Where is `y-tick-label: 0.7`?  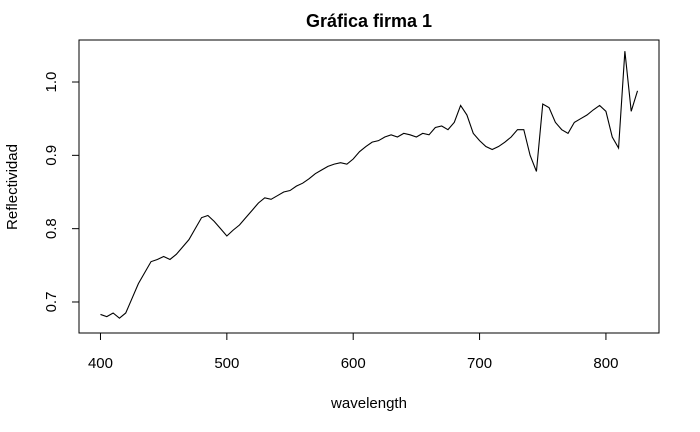
y-tick-label: 0.7 is located at coordinates (51, 302).